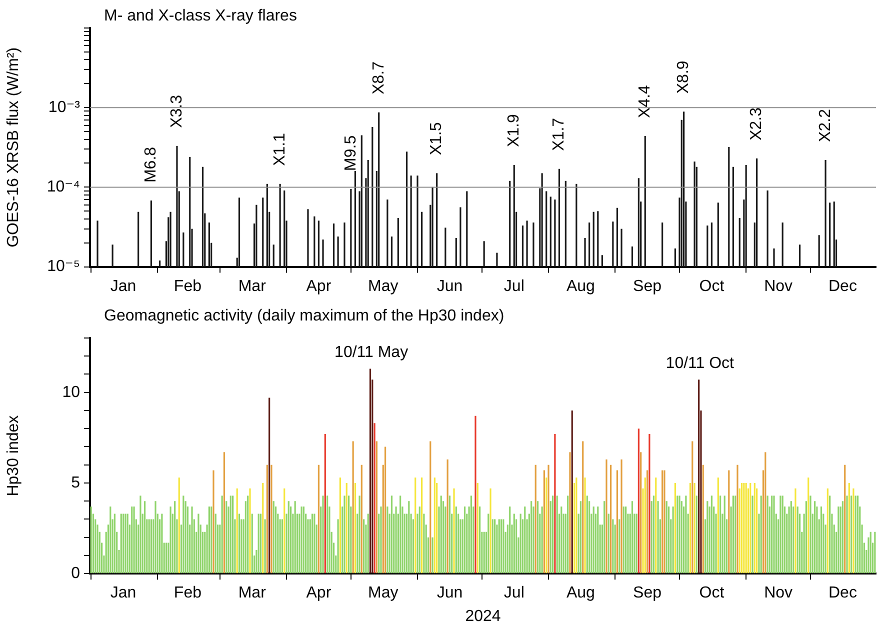  Describe the element at coordinates (279, 149) in the screenshot. I see `annotation: X1.1` at that location.